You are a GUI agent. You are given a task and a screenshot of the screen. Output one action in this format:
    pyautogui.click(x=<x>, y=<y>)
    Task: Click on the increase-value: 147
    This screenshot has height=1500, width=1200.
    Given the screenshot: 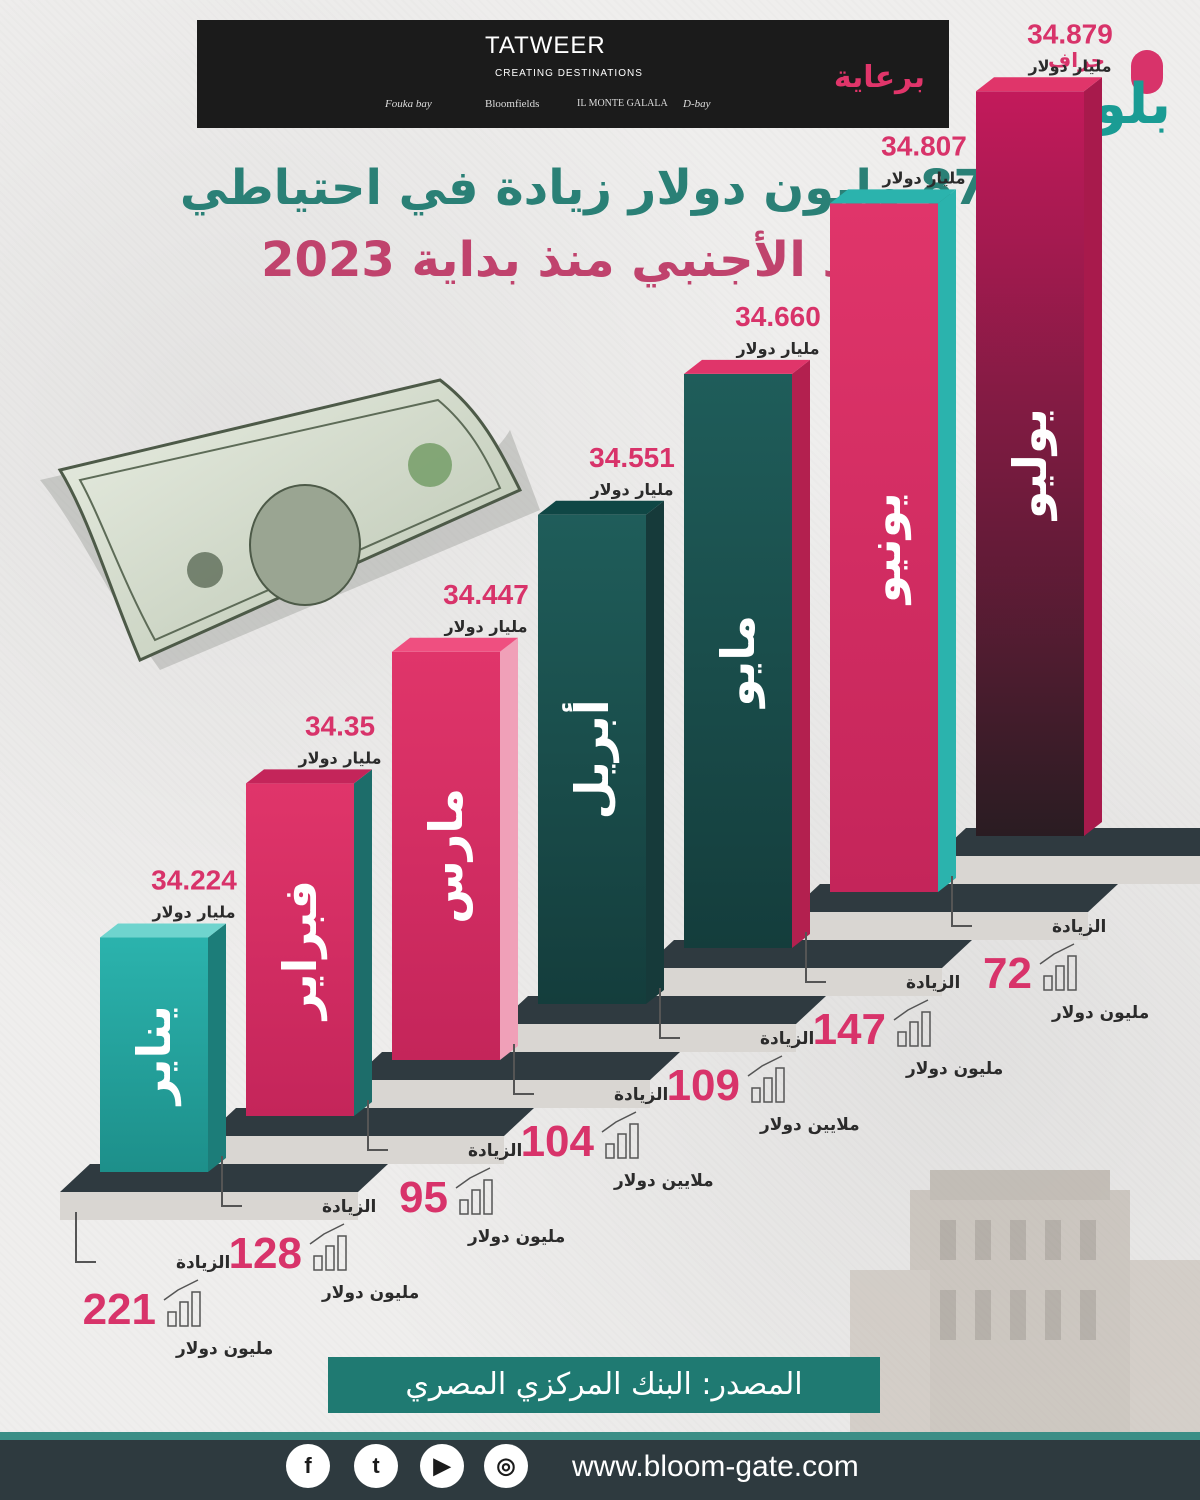 What is the action you would take?
    pyautogui.click(x=849, y=1029)
    